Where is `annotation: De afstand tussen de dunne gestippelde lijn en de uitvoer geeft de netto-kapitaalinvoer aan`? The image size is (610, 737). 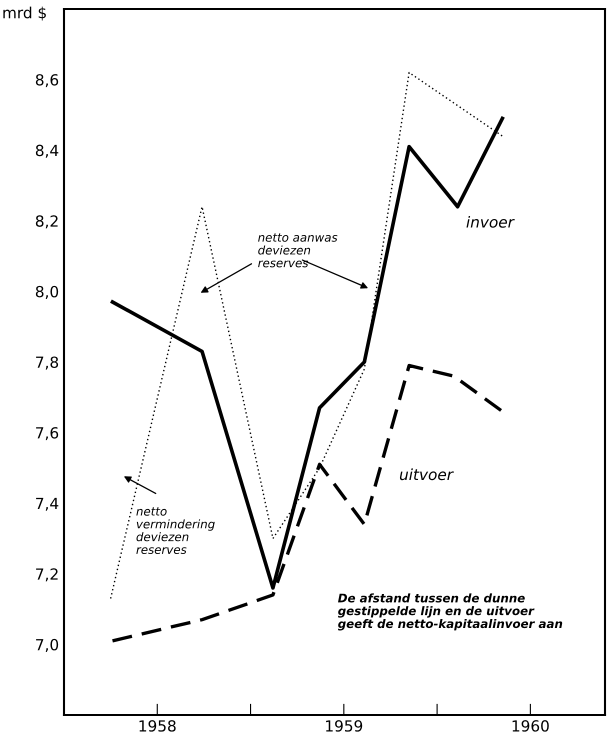 annotation: De afstand tussen de dunne gestippelde lijn en de uitvoer geeft de netto-kapitaalinvoer aan is located at coordinates (450, 611).